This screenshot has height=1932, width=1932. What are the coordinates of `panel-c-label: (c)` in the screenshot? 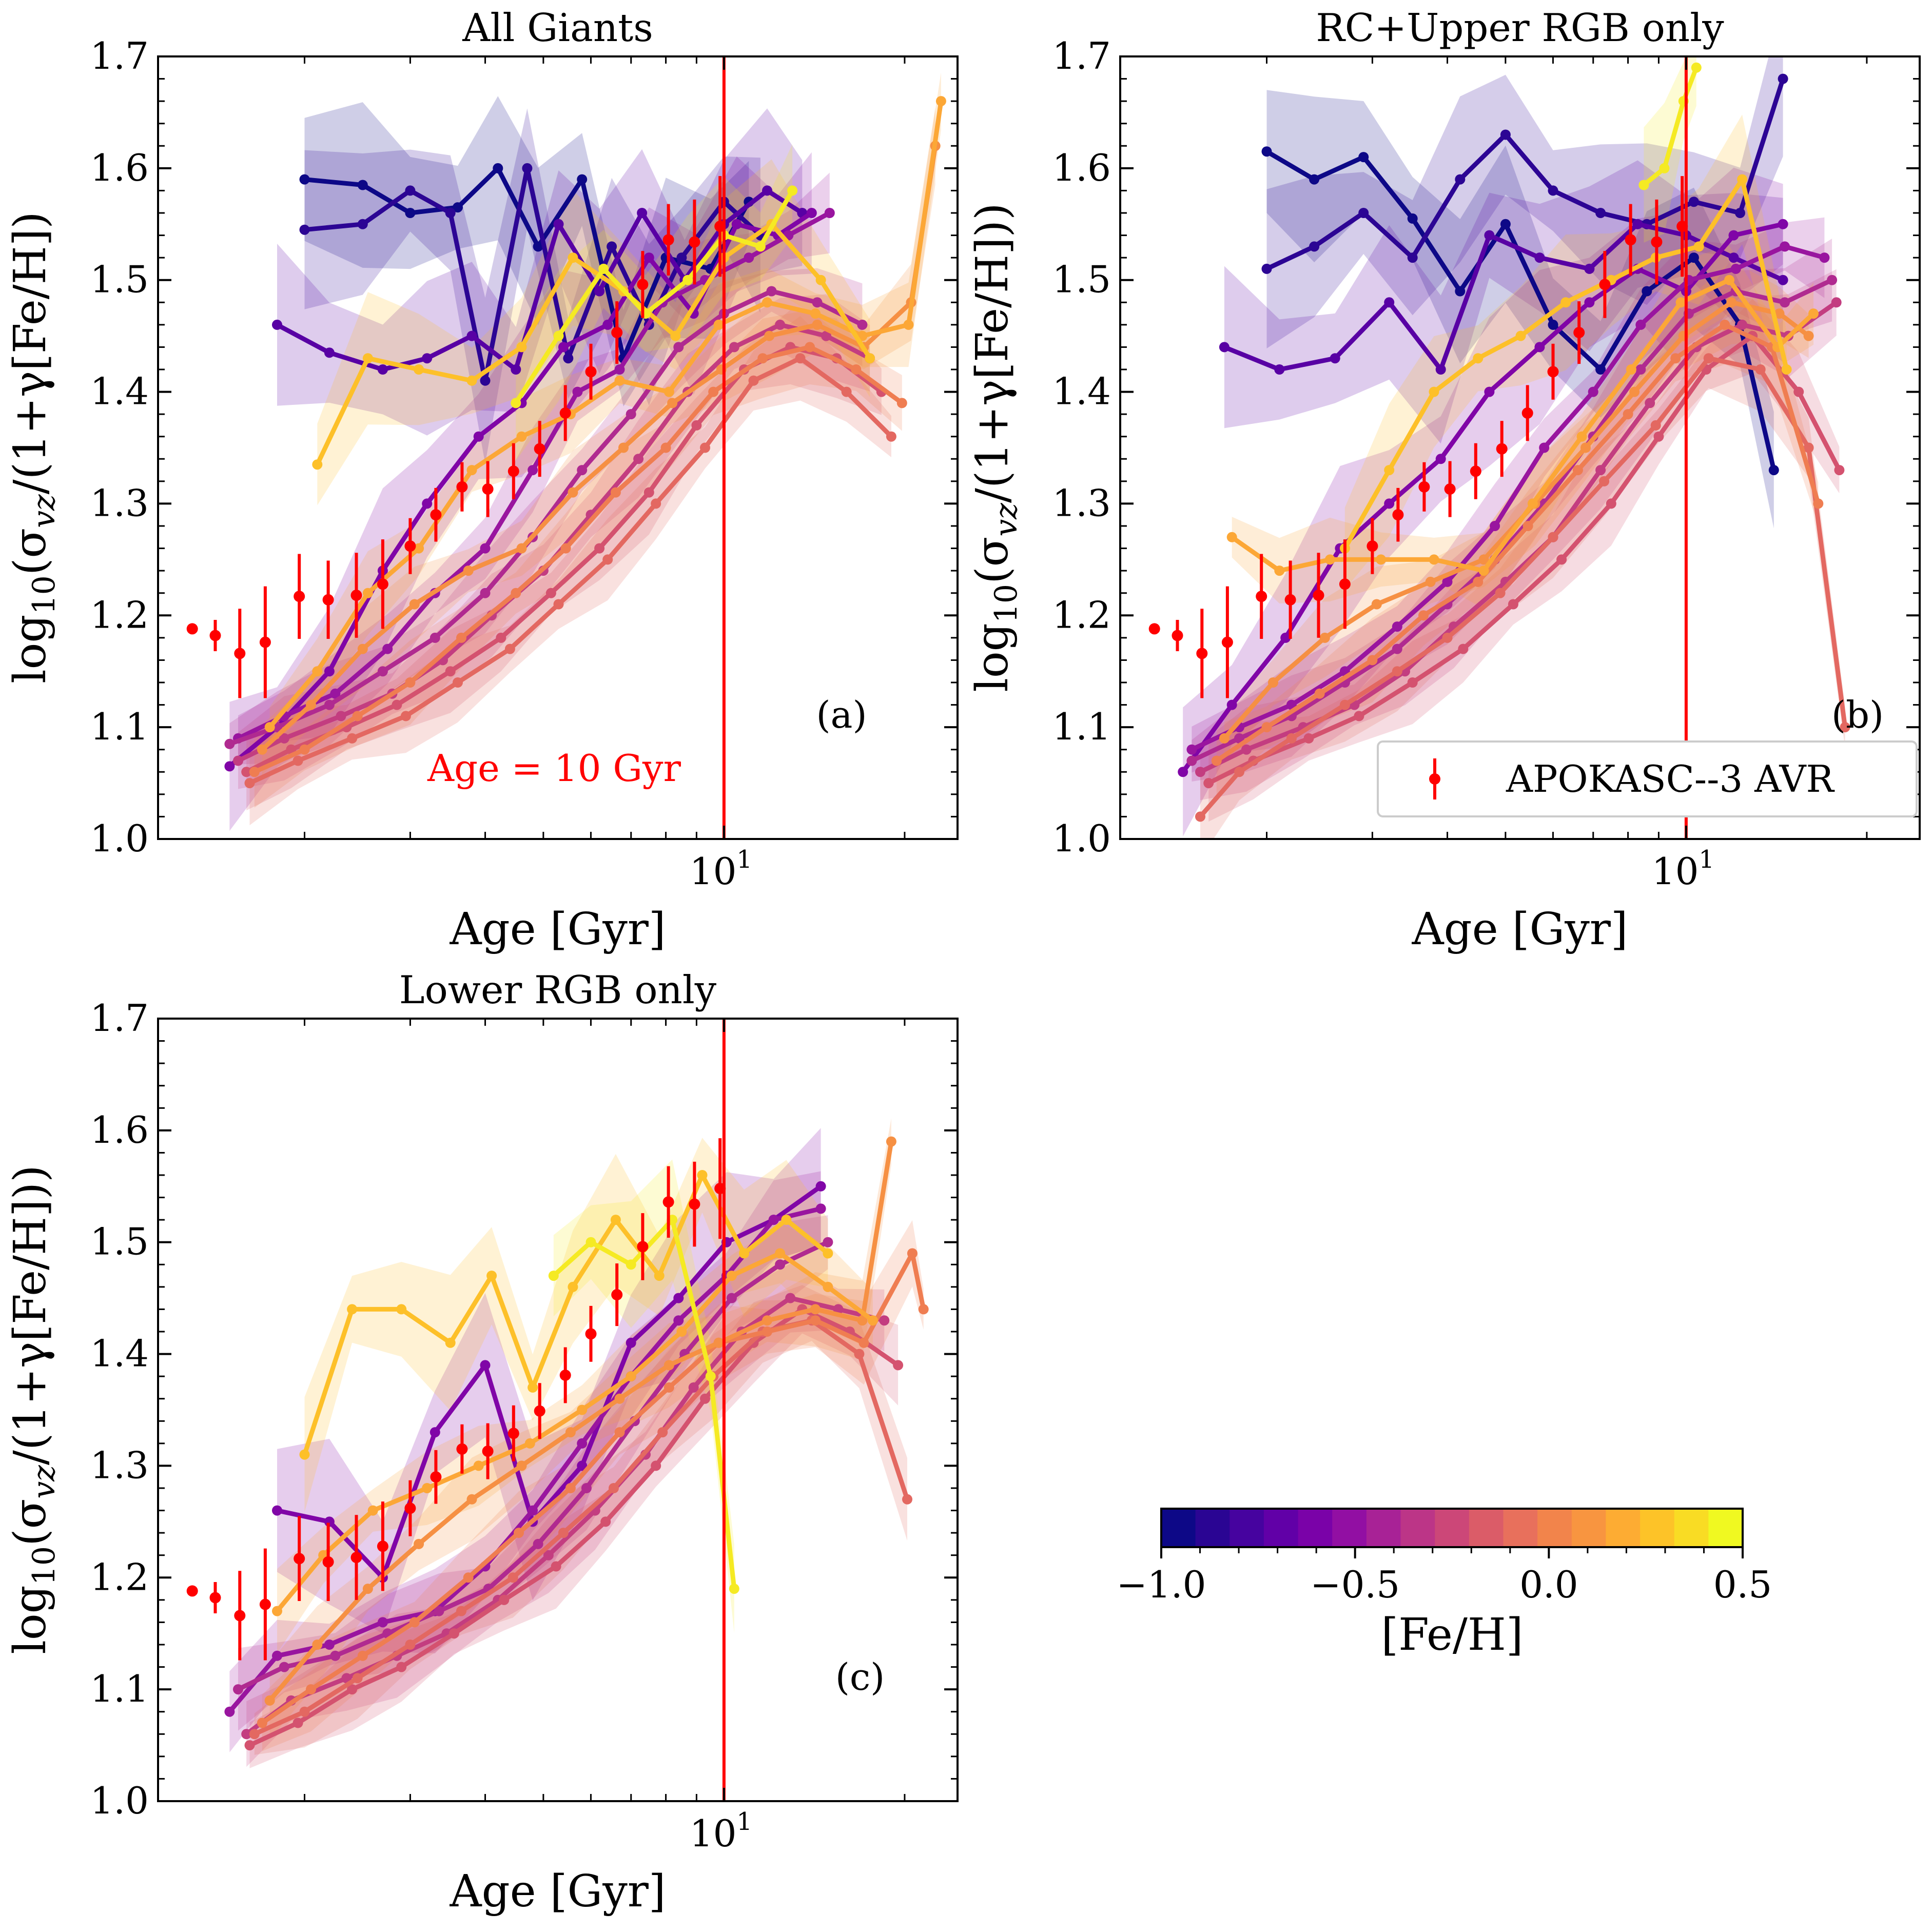 It's located at (860, 1677).